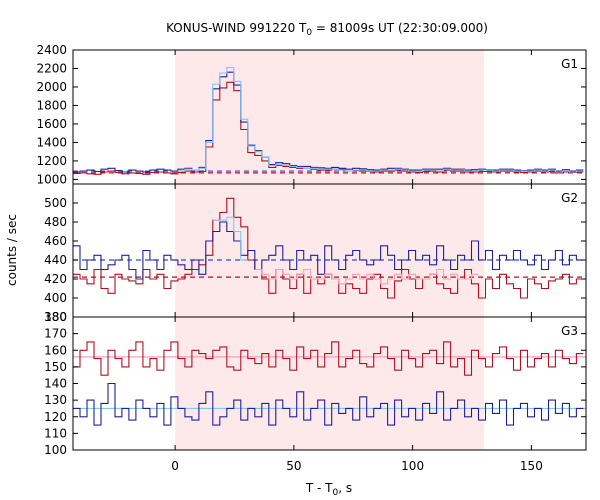 This screenshot has height=500, width=600. What do you see at coordinates (51, 161) in the screenshot?
I see `y-tick-label: 1200` at bounding box center [51, 161].